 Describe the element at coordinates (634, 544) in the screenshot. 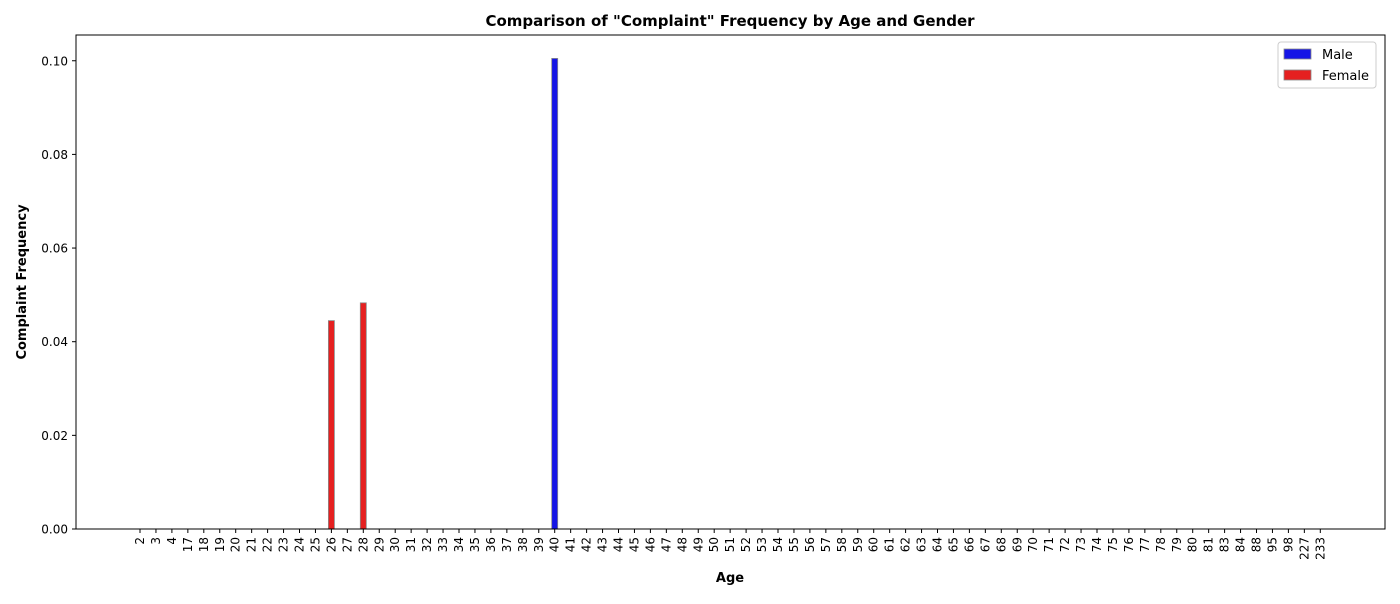

I see `x-tick-label: 45` at that location.